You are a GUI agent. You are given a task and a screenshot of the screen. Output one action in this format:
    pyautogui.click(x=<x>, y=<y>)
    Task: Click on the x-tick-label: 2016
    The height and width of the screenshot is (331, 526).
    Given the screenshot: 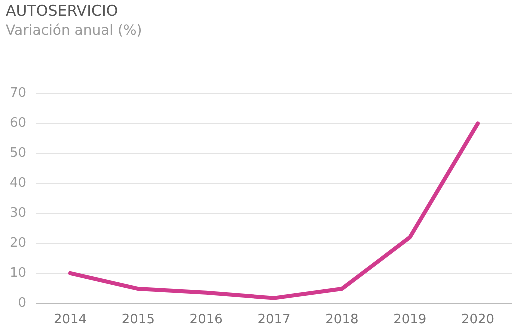 What is the action you would take?
    pyautogui.click(x=206, y=320)
    